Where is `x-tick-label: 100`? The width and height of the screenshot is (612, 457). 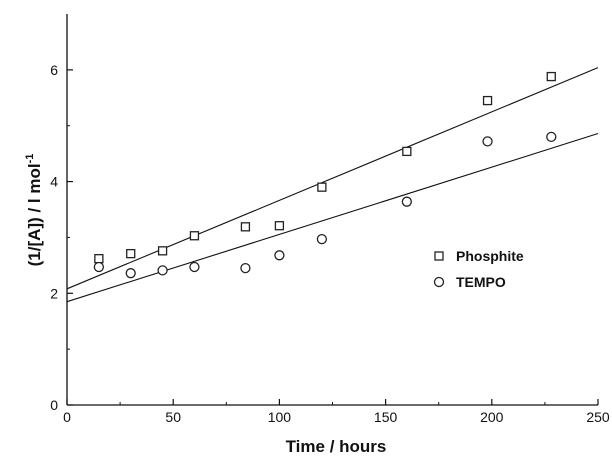
x-tick-label: 100 is located at coordinates (280, 417).